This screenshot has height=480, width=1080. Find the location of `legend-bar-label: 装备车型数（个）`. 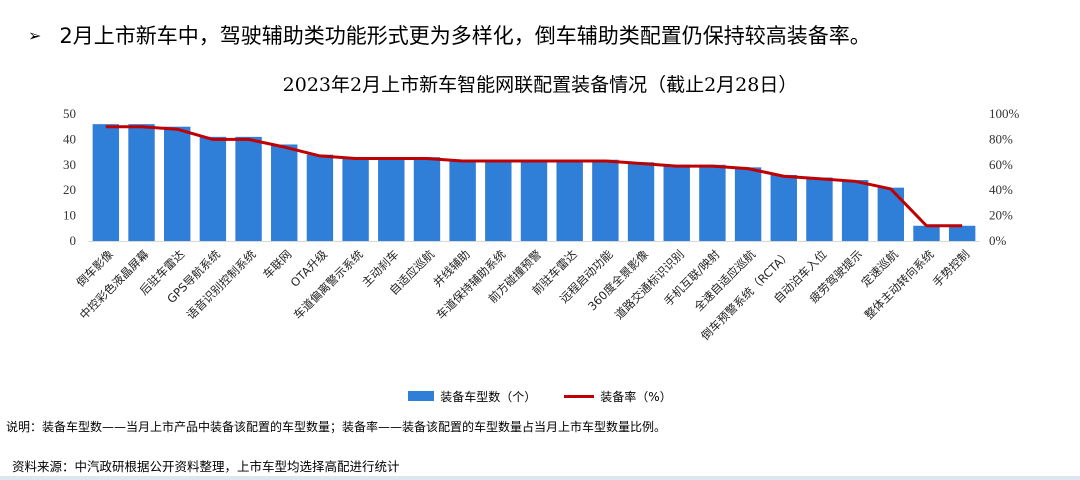

legend-bar-label: 装备车型数（个） is located at coordinates (488, 396).